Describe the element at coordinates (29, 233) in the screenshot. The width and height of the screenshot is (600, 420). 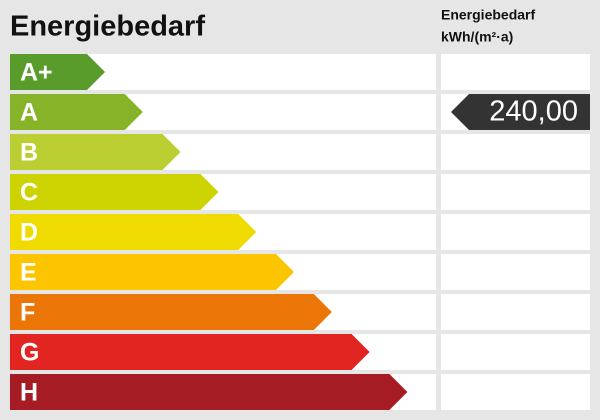
I see `class-label: D` at that location.